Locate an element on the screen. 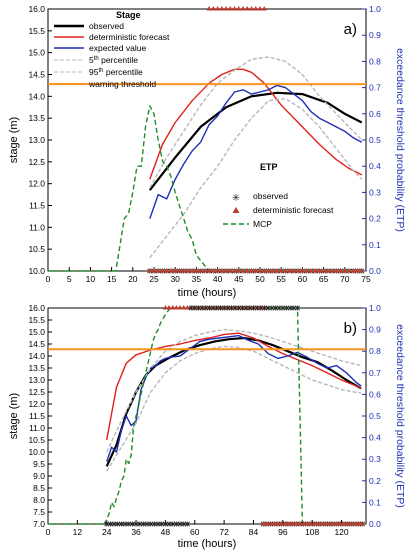 This screenshot has width=410, height=550. panel-b-xtick-label: 96 is located at coordinates (283, 532).